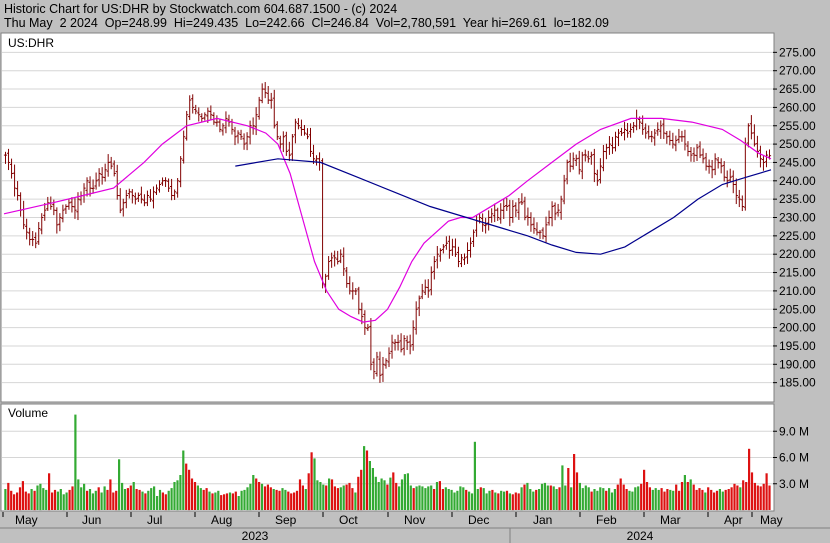 Image resolution: width=830 pixels, height=543 pixels. I want to click on year-label: 2023, so click(255, 536).